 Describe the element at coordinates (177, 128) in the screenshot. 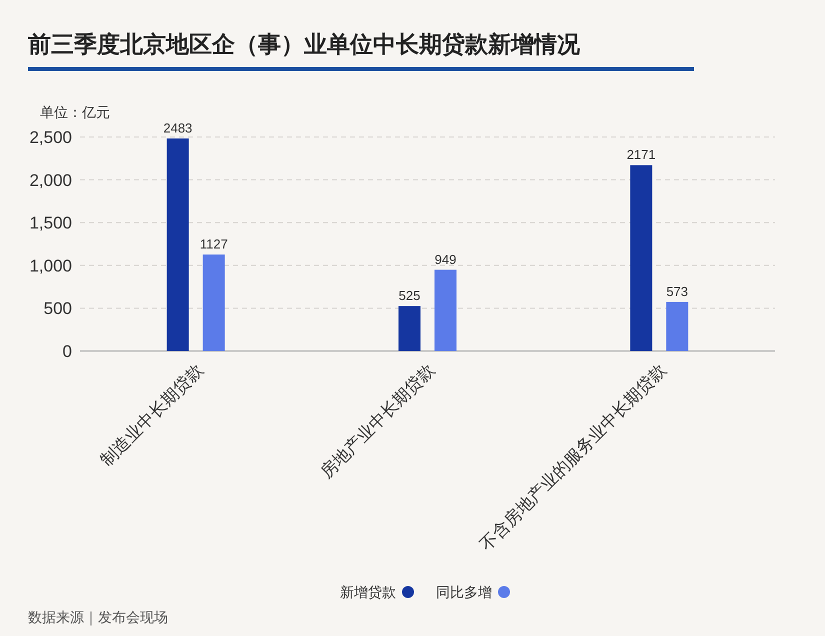

I see `data-label: 2483` at that location.